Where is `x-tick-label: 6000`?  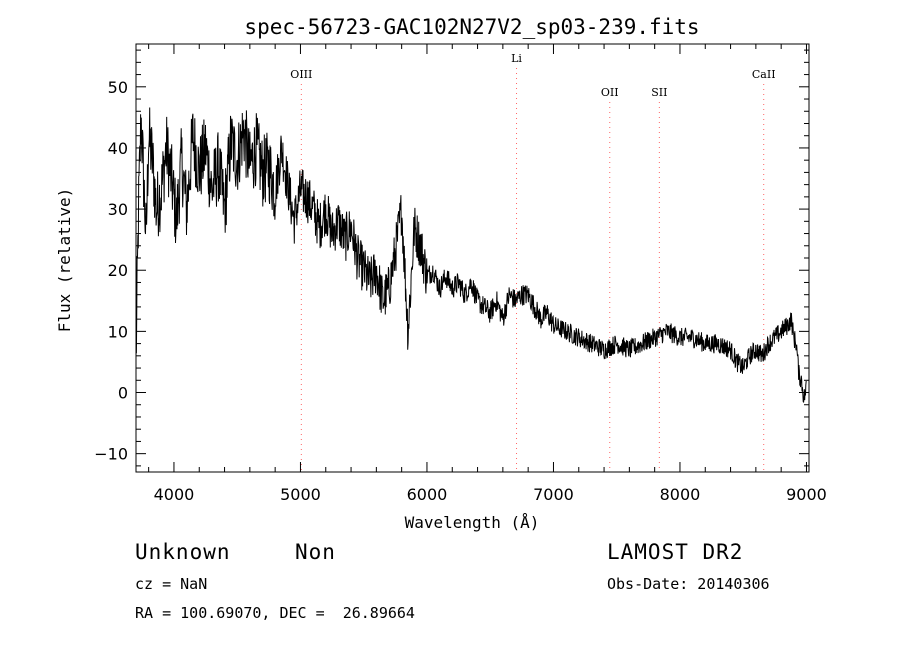 x-tick-label: 6000 is located at coordinates (427, 494).